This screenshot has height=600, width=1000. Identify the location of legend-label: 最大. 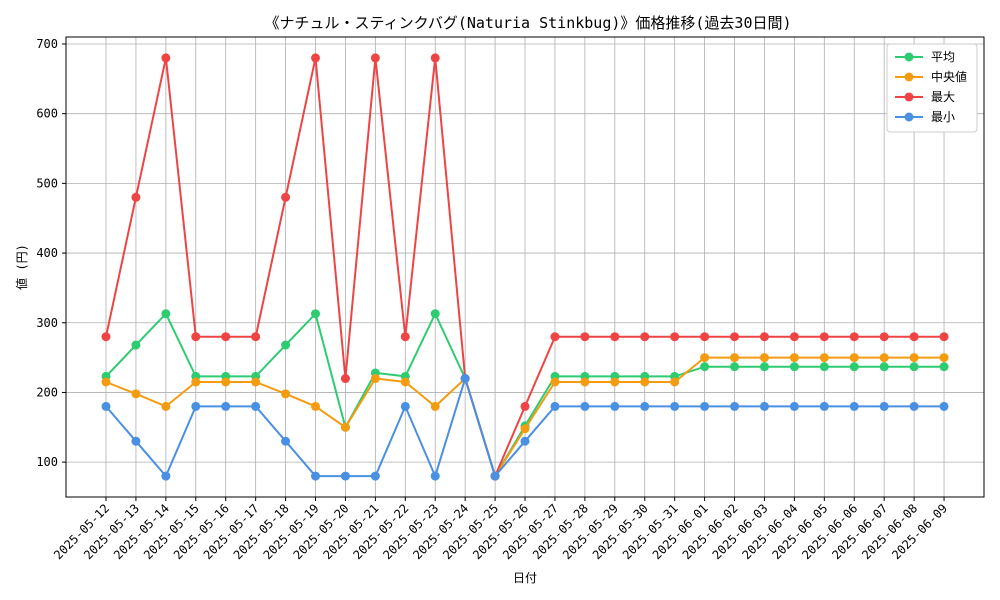
(943, 97).